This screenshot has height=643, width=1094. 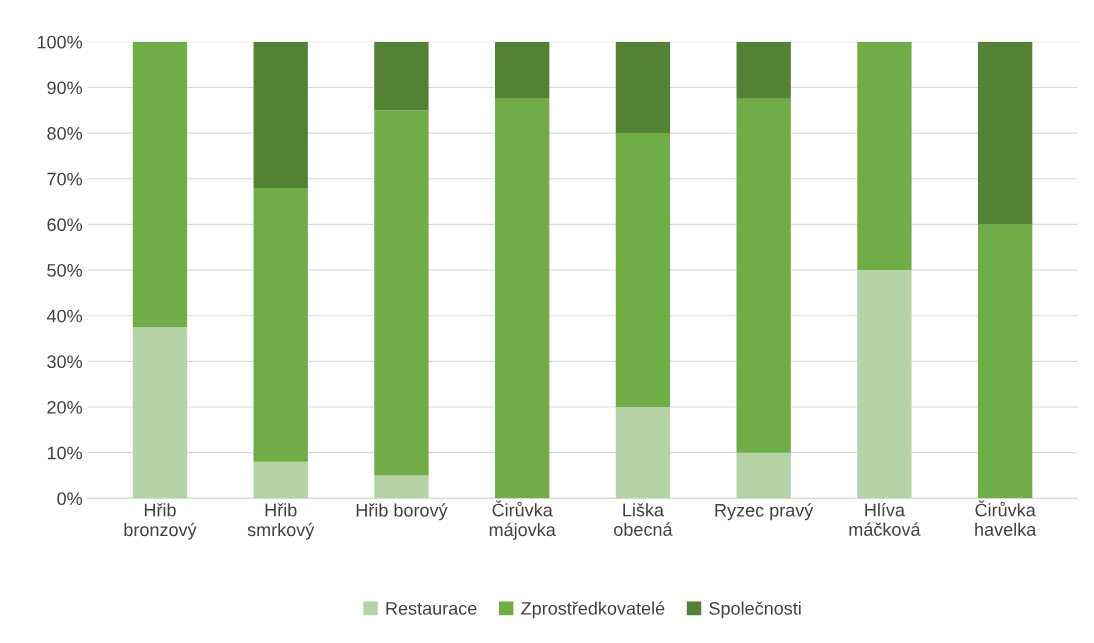 I want to click on y-tick-label: 90%, so click(x=65, y=88).